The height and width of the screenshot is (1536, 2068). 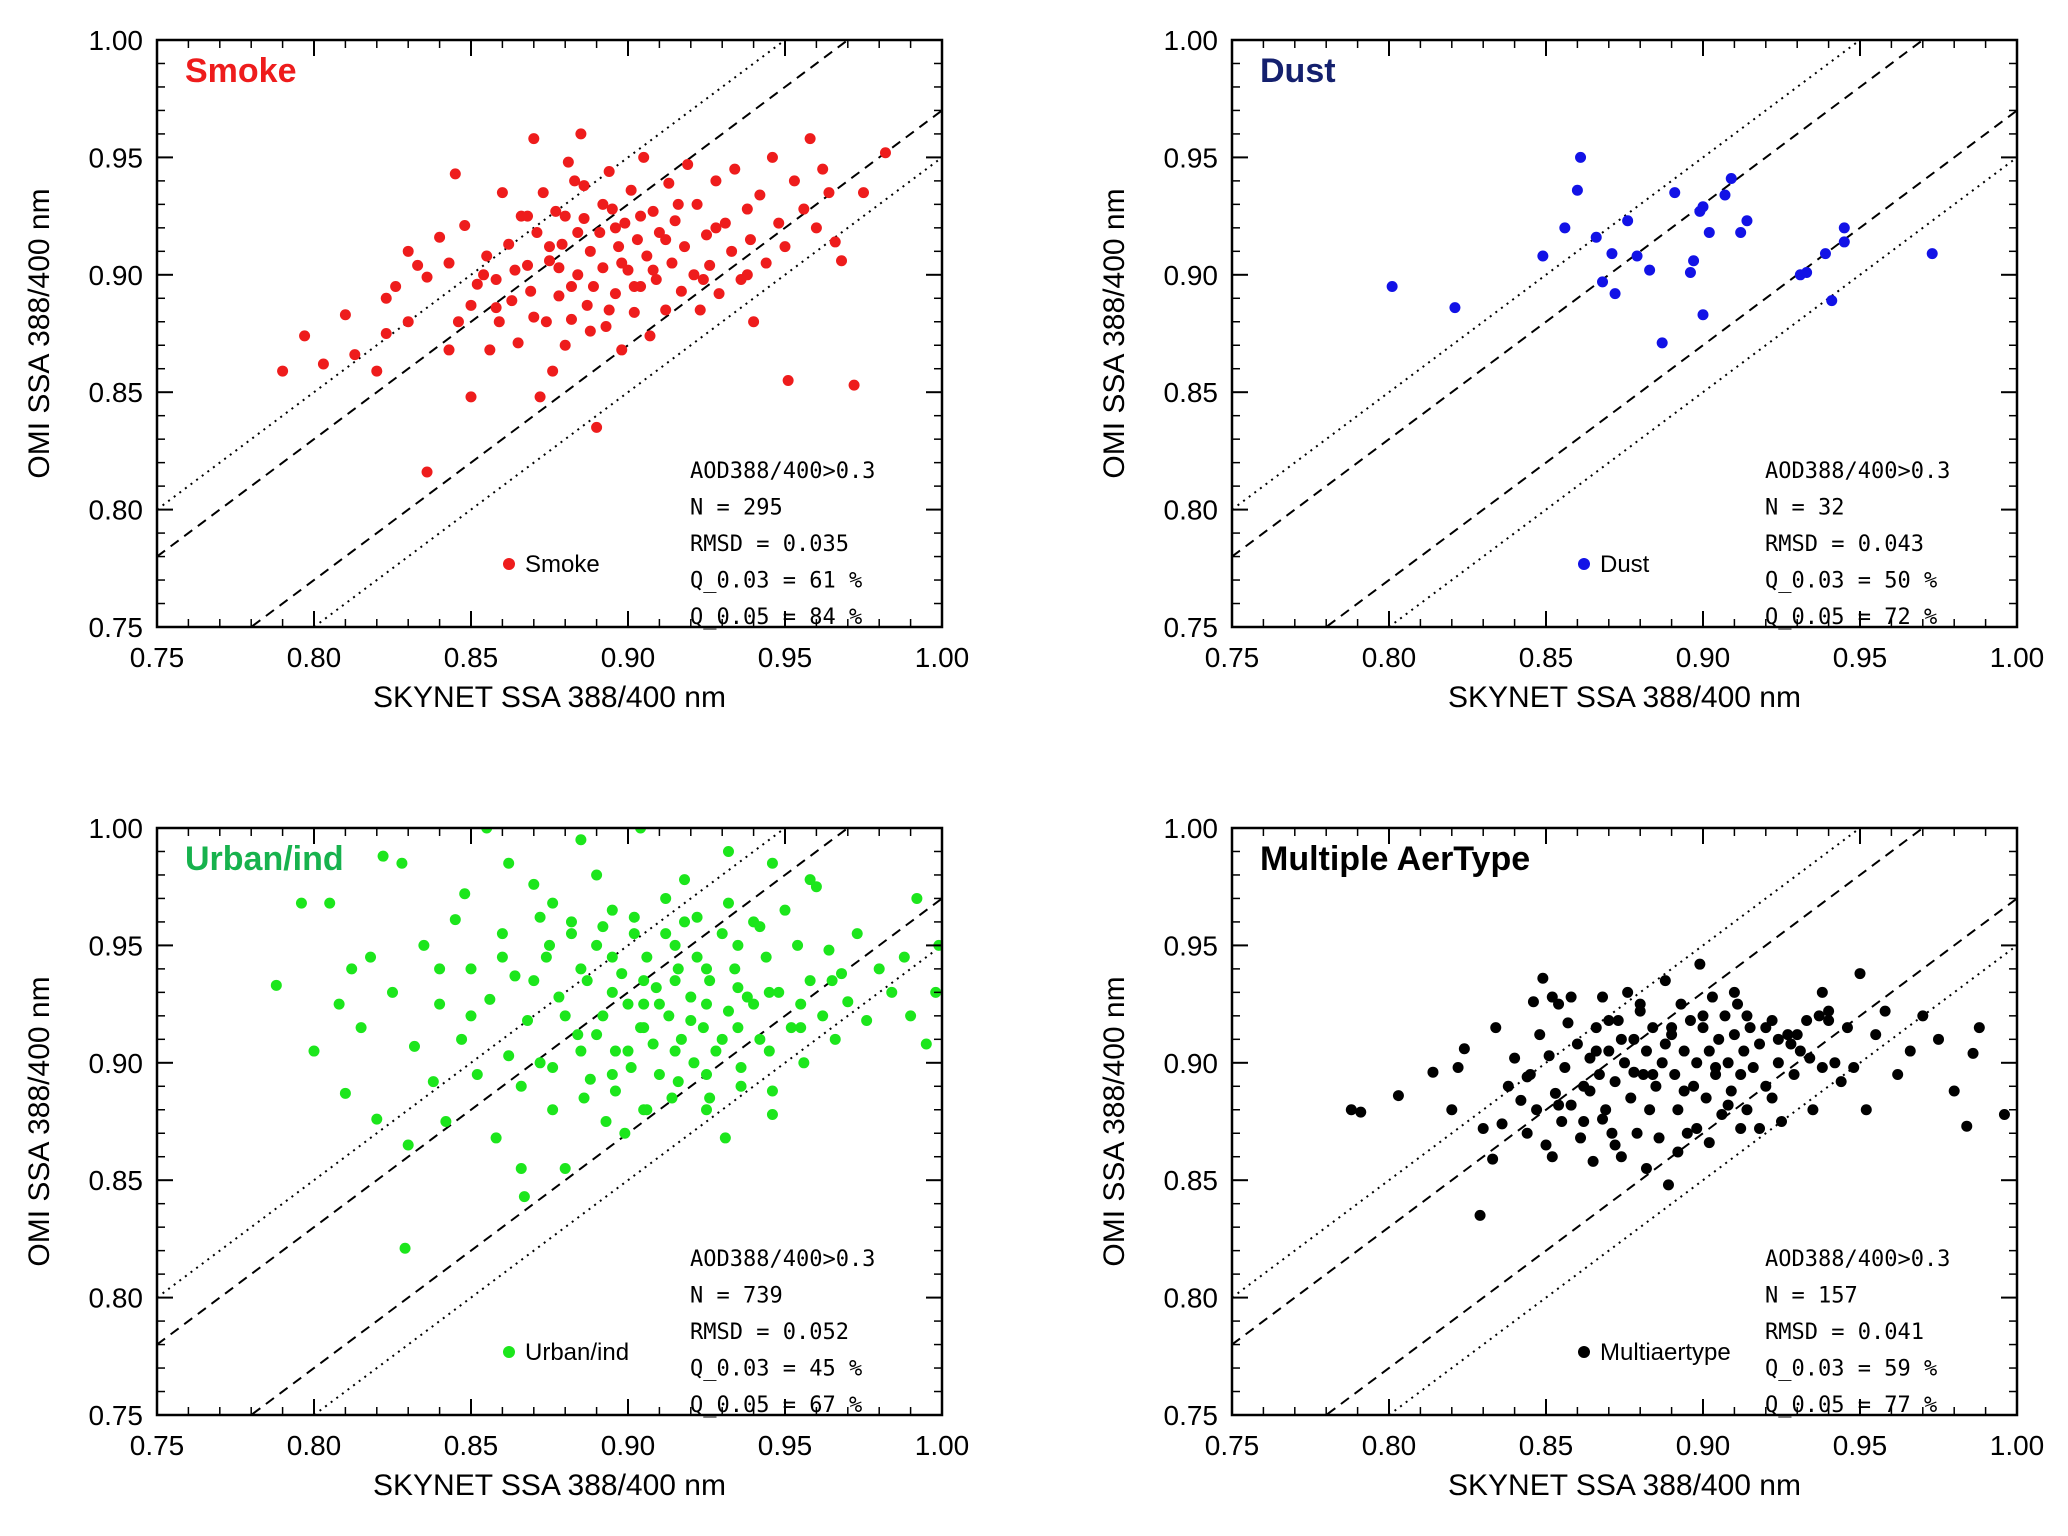 I want to click on stat-line: Q_0.05 = 77 %, so click(x=1851, y=1405).